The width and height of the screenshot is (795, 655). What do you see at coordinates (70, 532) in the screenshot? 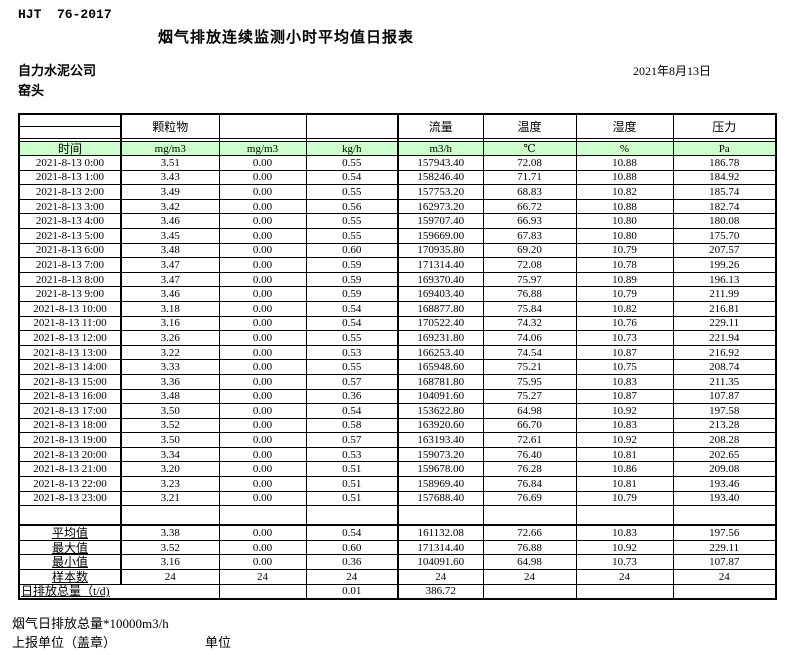
I see `summary-label-cell: 平均值` at bounding box center [70, 532].